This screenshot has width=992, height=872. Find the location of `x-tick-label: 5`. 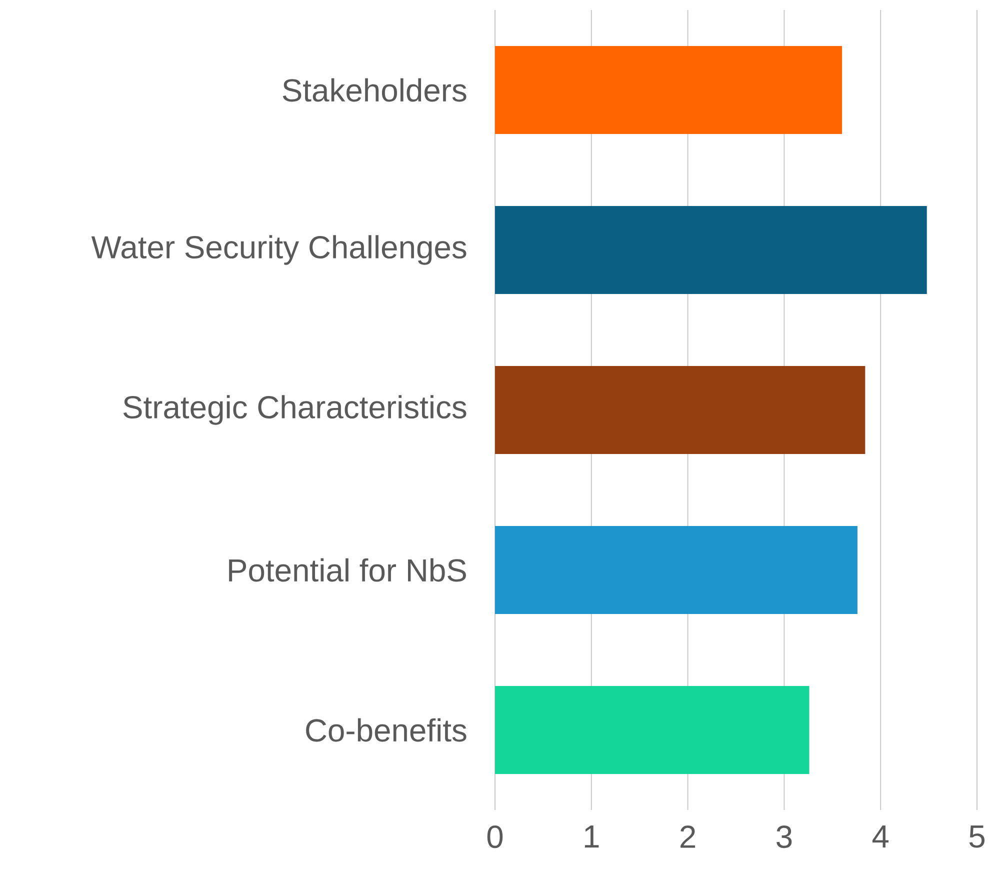

x-tick-label: 5 is located at coordinates (977, 837).